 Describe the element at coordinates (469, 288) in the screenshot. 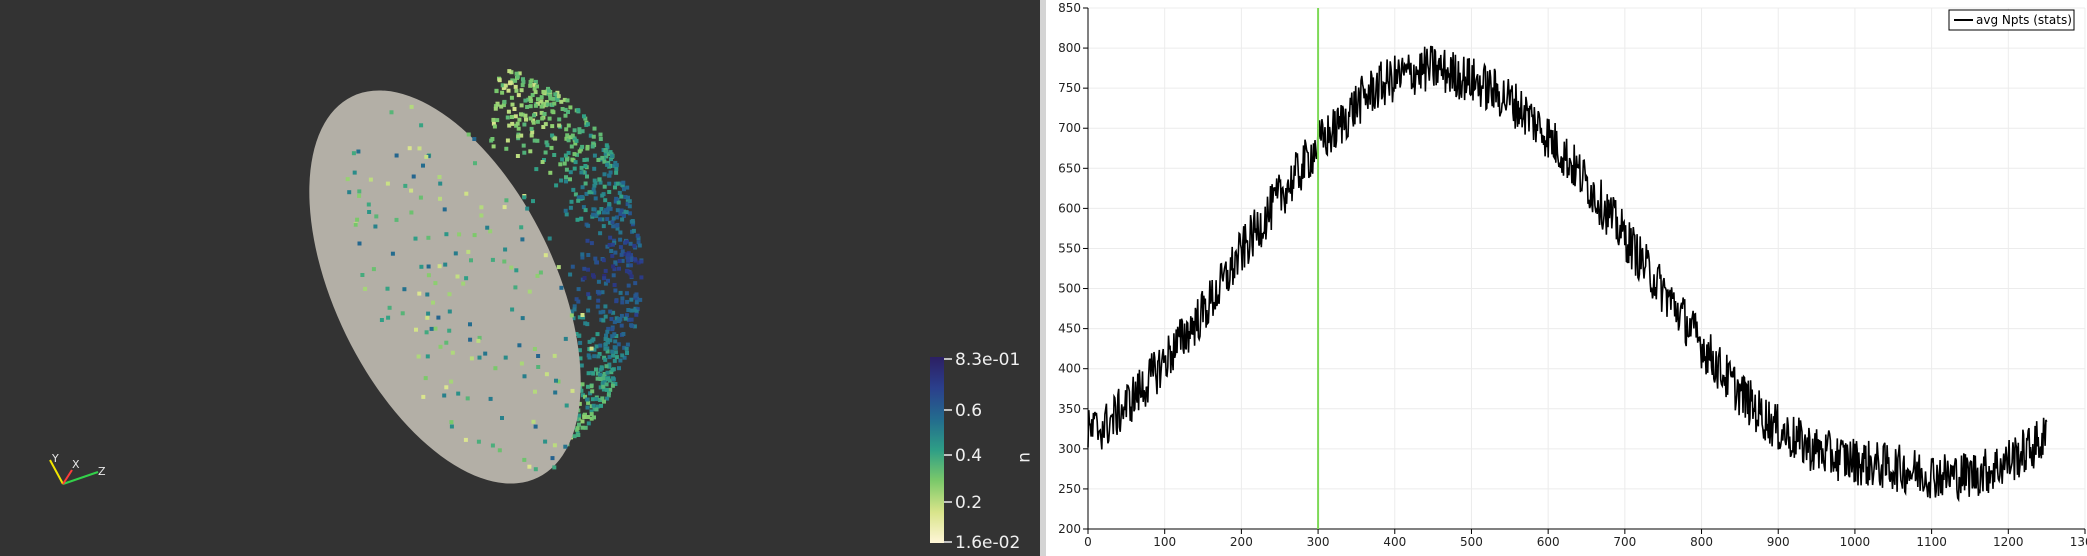

I see `face-points` at that location.